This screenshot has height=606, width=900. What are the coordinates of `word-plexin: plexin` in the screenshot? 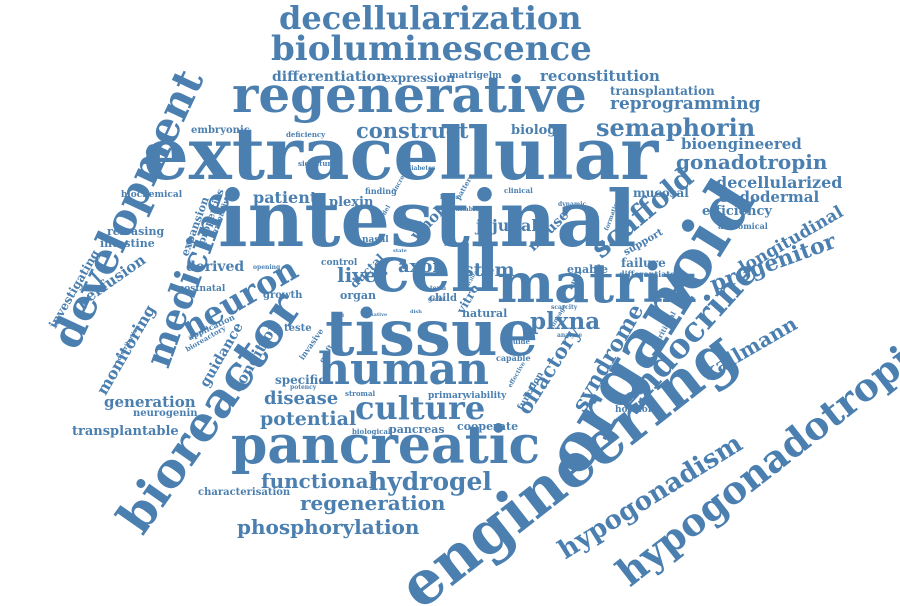 It's located at (351, 202).